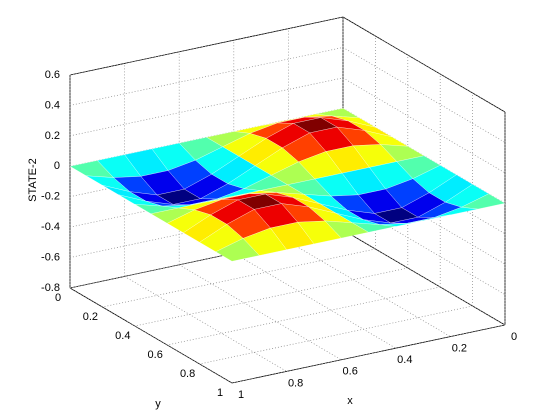 This screenshot has width=560, height=420. I want to click on z-tick-label: -0.6, so click(50, 257).